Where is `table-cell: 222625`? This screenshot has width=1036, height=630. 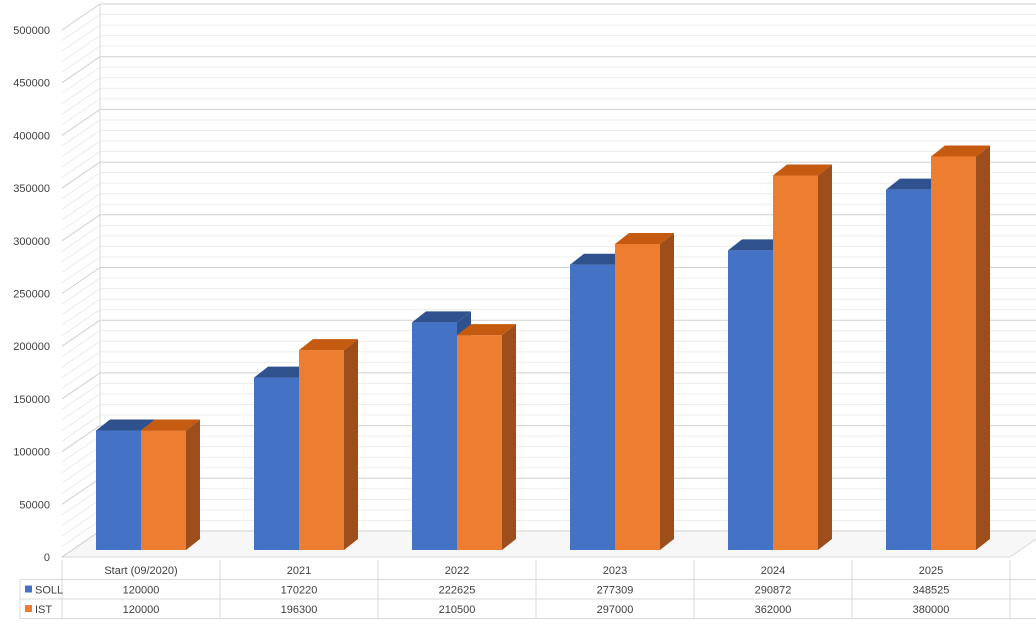
table-cell: 222625 is located at coordinates (457, 591).